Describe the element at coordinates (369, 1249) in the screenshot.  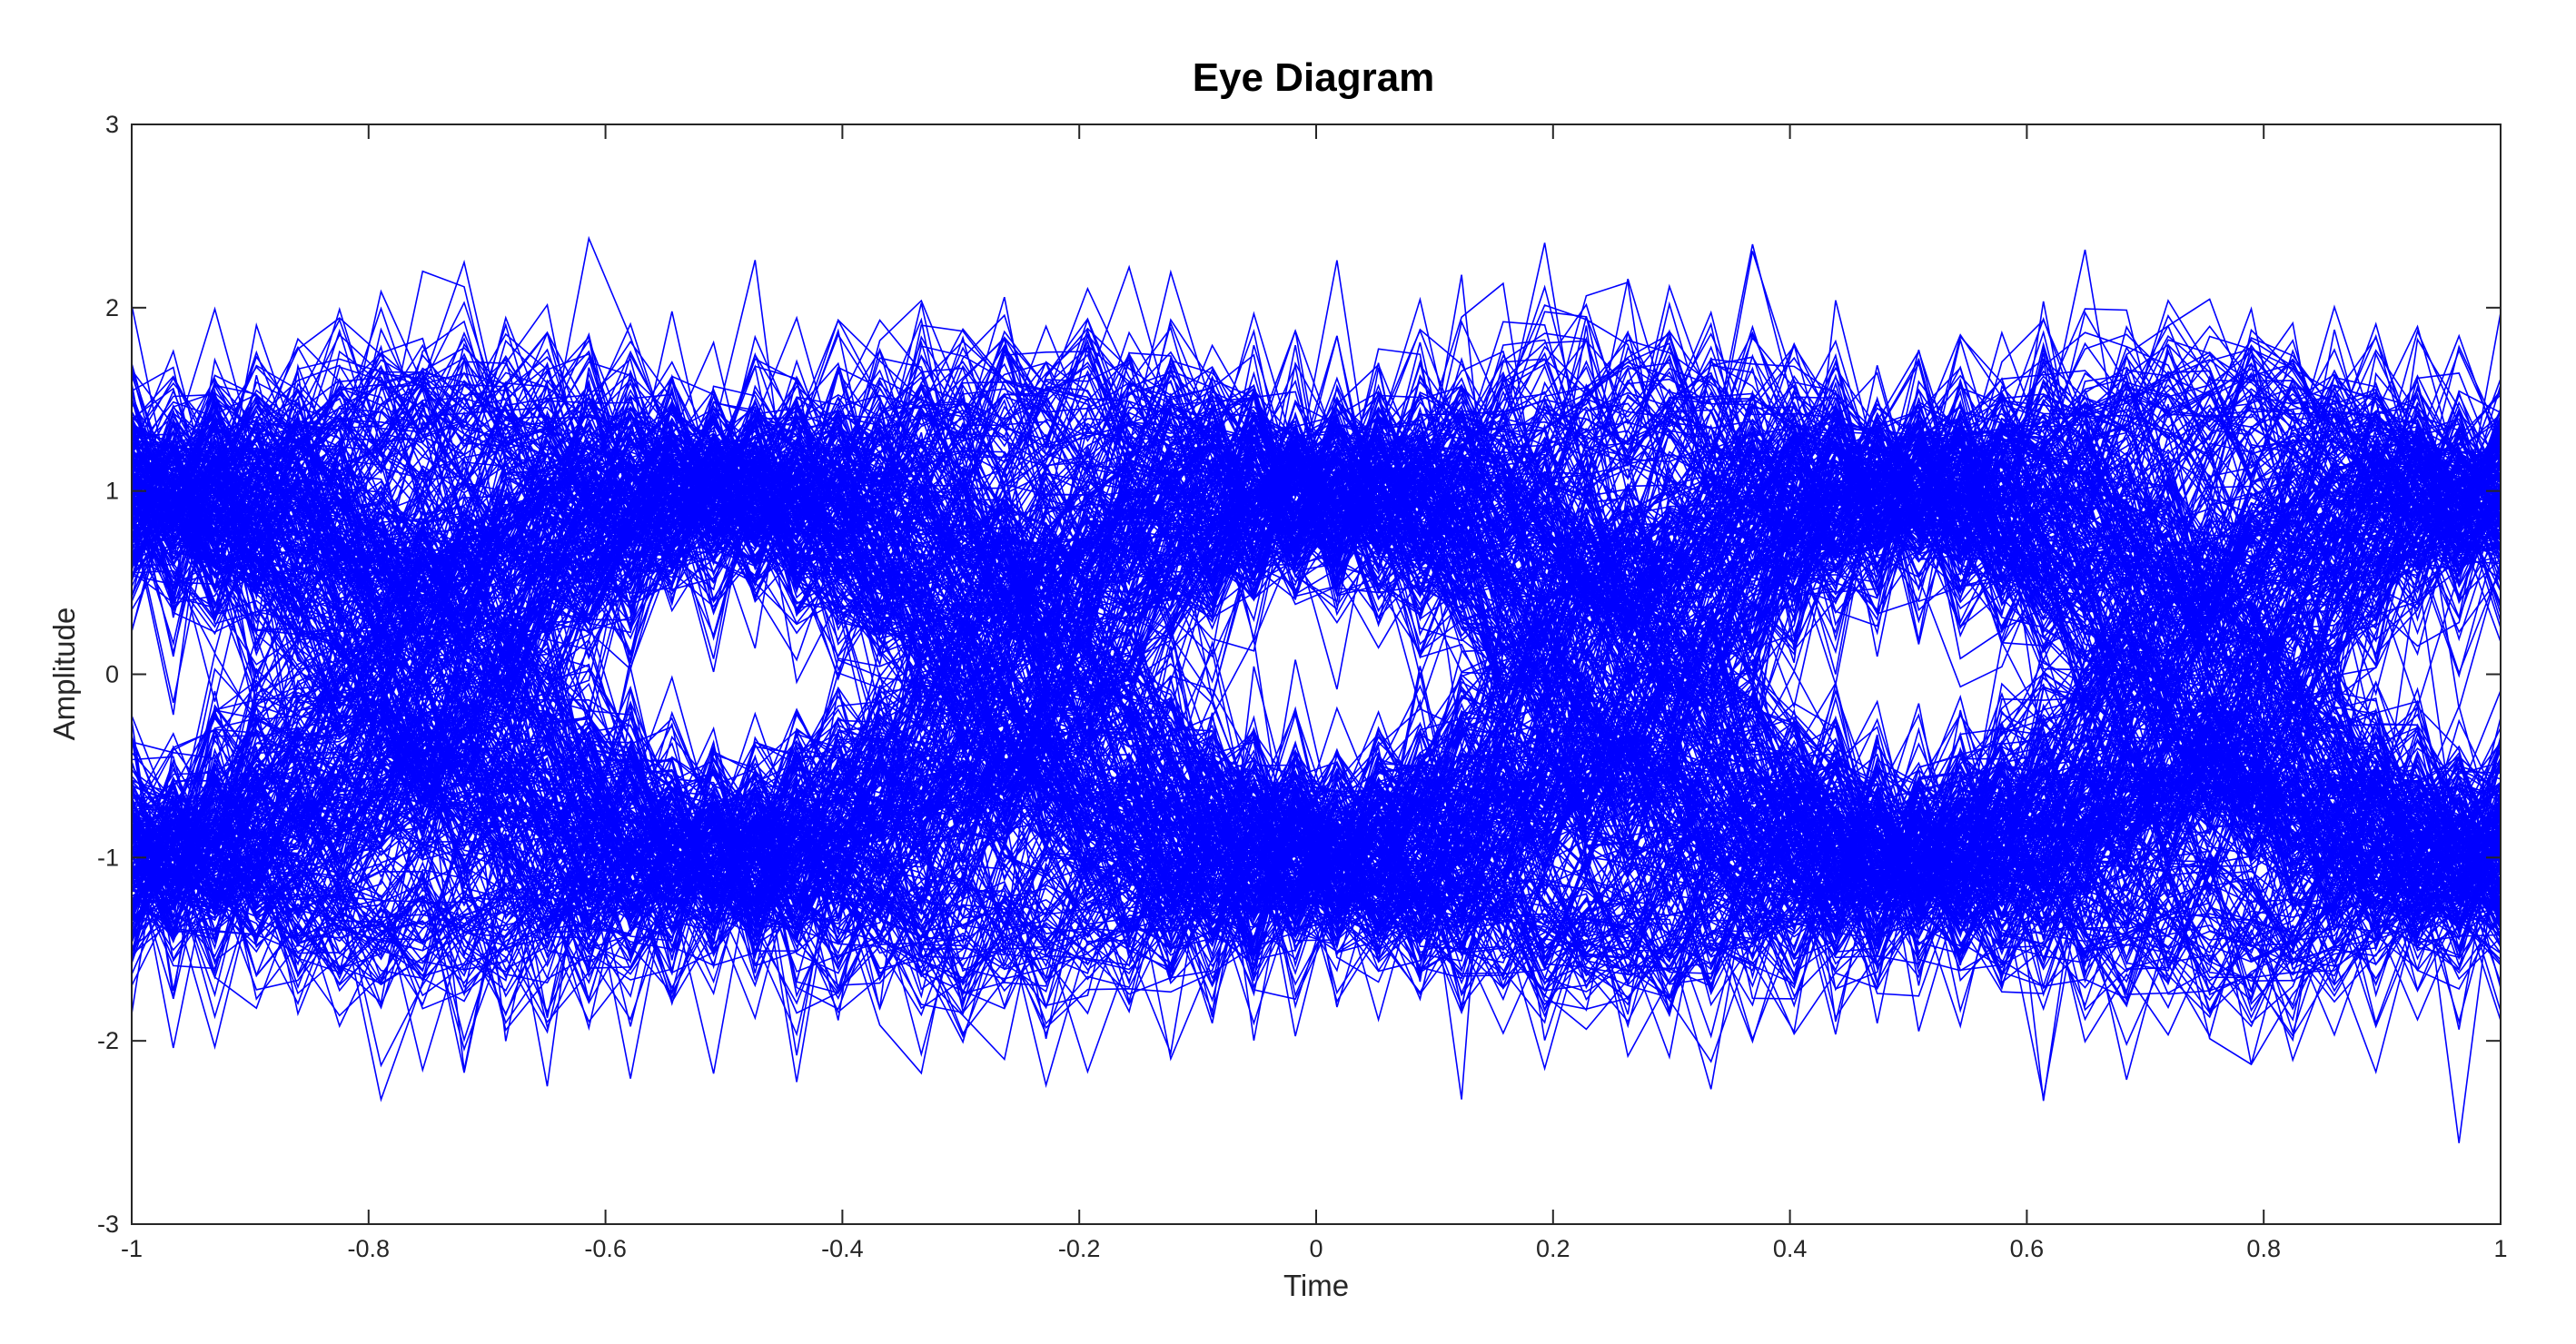
I see `x-tick-label: -0.8` at that location.